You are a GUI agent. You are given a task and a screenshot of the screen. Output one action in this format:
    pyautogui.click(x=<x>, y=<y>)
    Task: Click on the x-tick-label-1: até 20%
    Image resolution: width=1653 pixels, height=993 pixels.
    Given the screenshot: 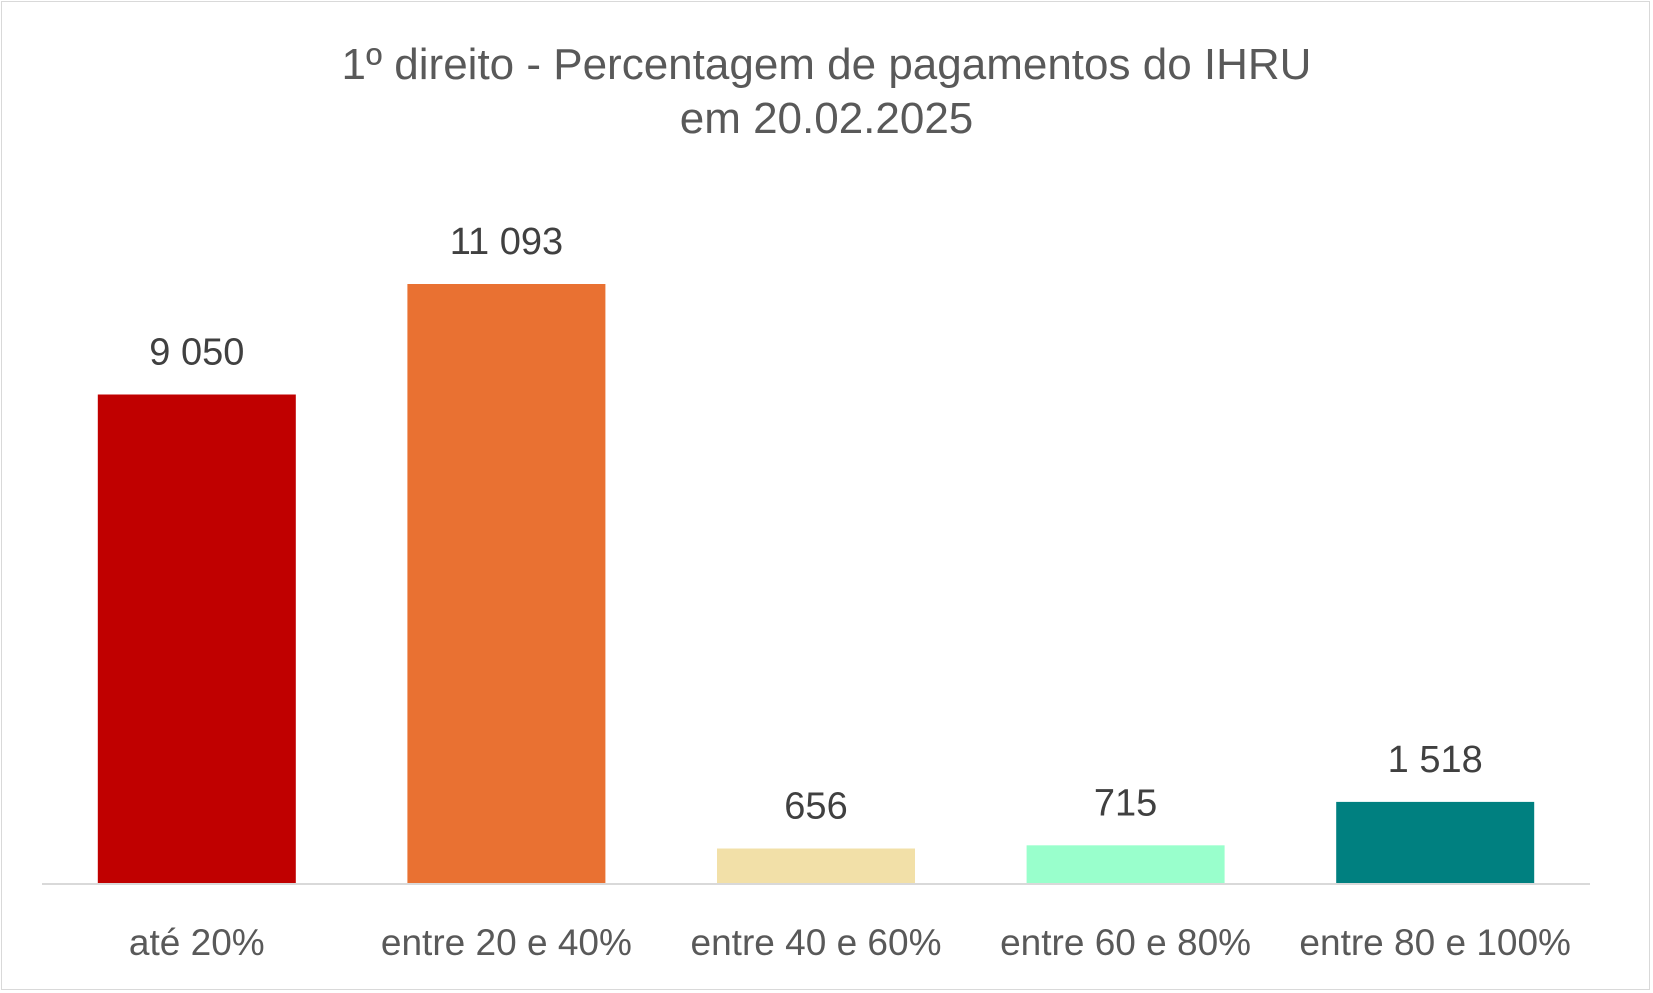 What is the action you would take?
    pyautogui.click(x=197, y=942)
    